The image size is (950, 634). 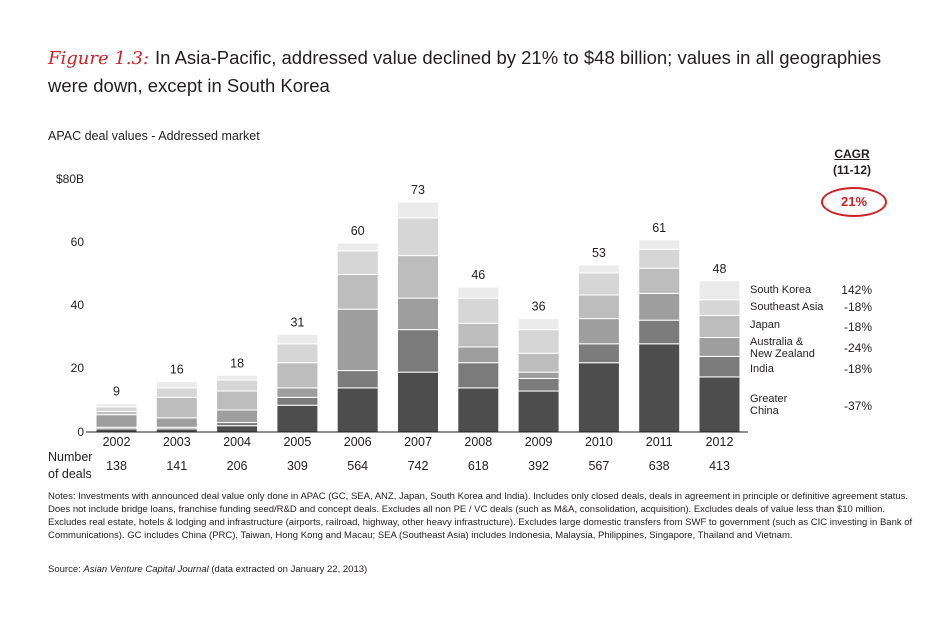 What do you see at coordinates (659, 306) in the screenshot?
I see `bar-segment-australia-new-zealand-2011` at bounding box center [659, 306].